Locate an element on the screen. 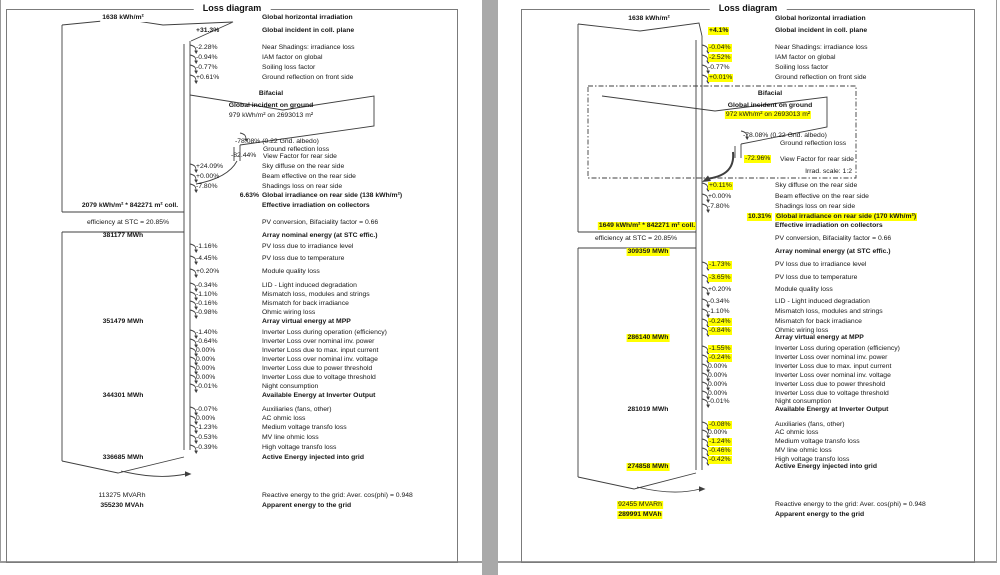  loss-label: LID - Light induced degradation is located at coordinates (822, 301).